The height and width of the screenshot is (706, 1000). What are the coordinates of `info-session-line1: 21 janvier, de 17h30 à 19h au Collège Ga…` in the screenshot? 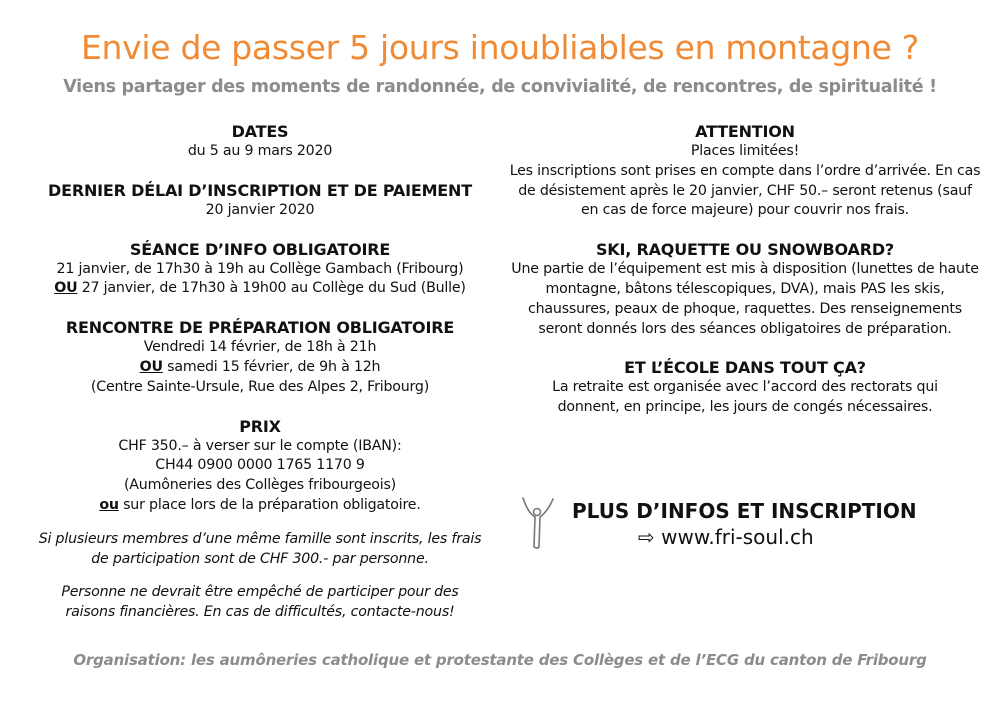 It's located at (260, 268).